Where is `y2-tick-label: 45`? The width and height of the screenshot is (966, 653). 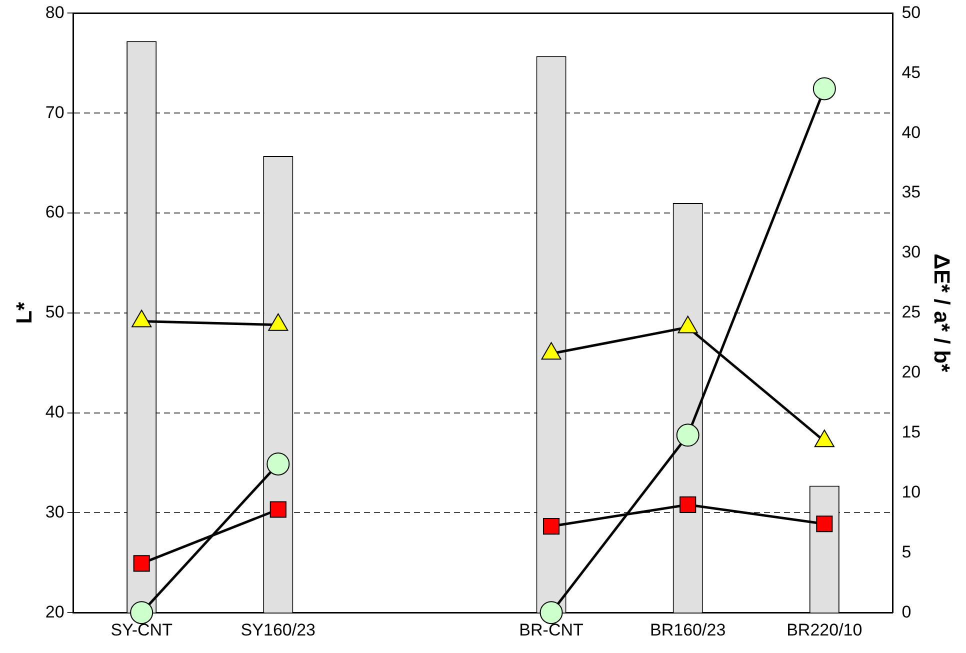
y2-tick-label: 45 is located at coordinates (911, 72).